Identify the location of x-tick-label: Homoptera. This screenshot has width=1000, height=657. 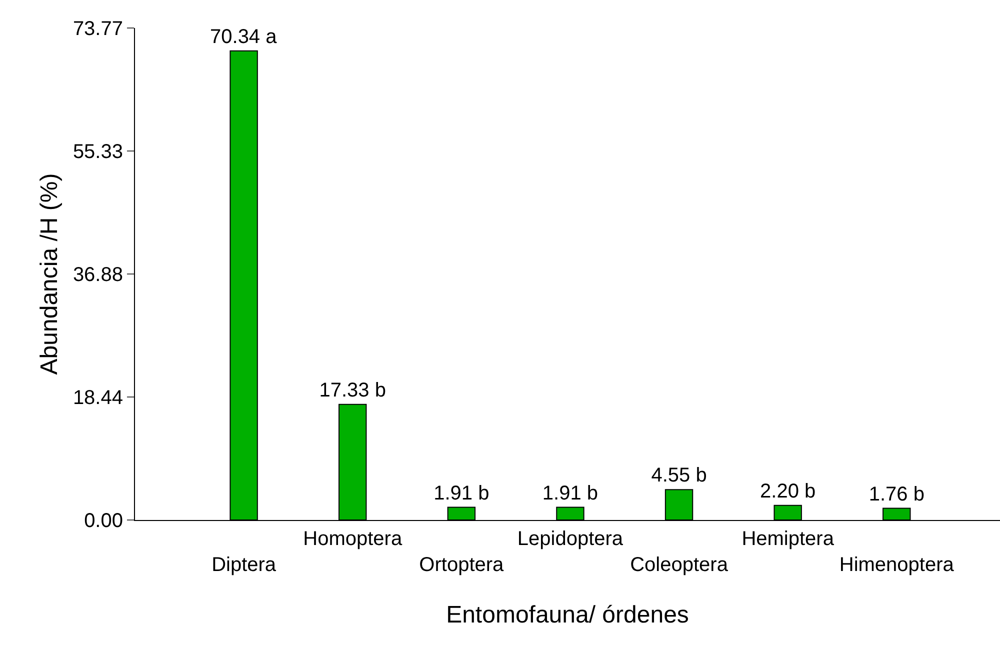
(353, 539).